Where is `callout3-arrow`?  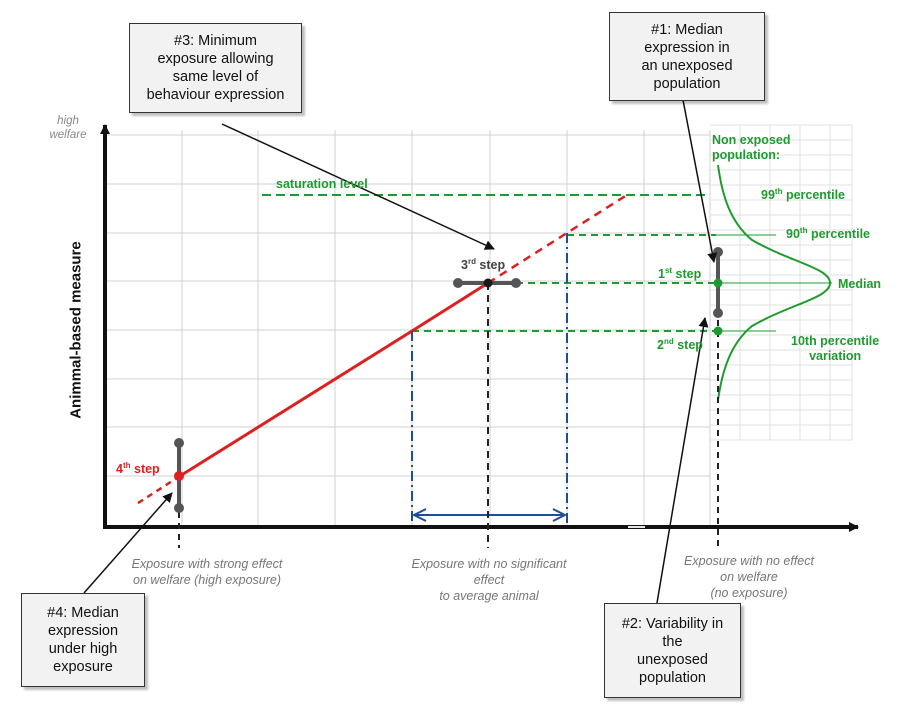 callout3-arrow is located at coordinates (358, 186).